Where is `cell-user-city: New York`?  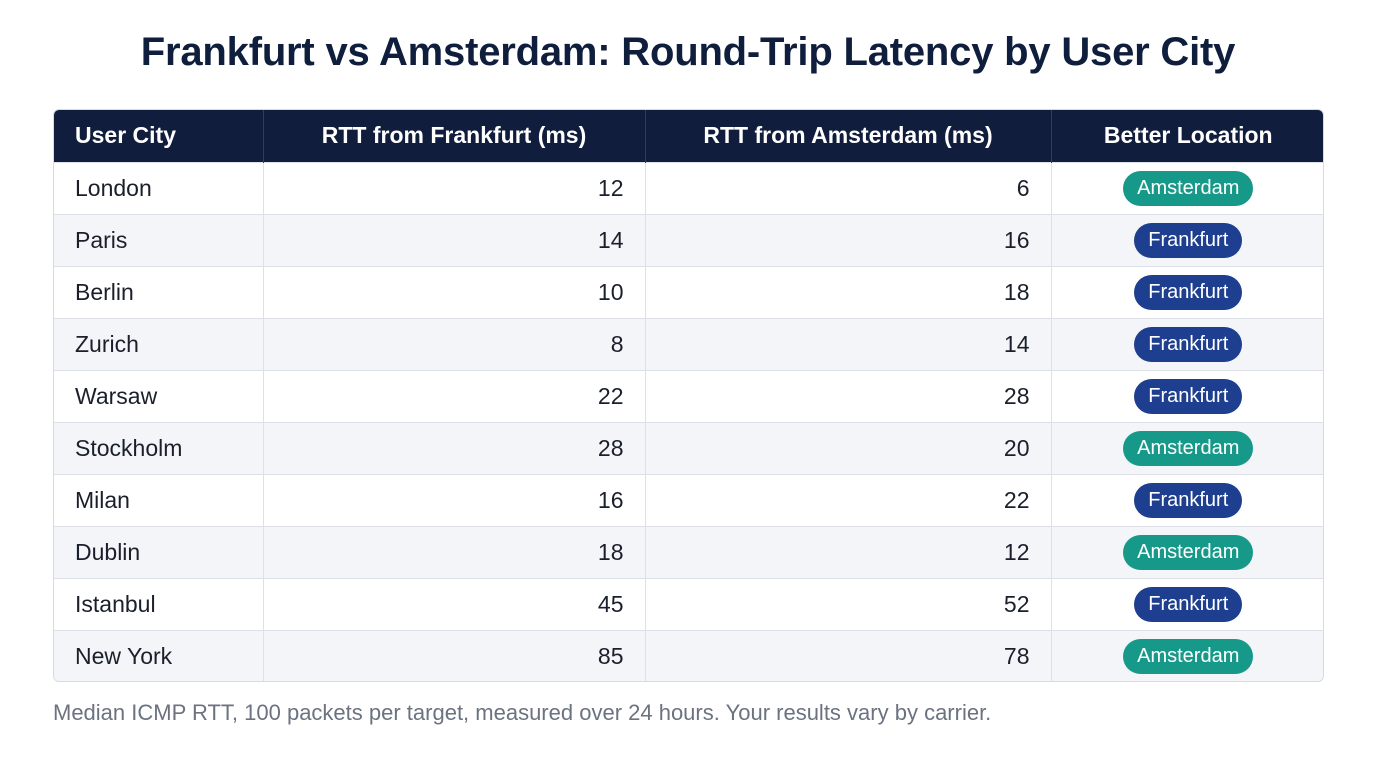
cell-user-city: New York is located at coordinates (159, 655).